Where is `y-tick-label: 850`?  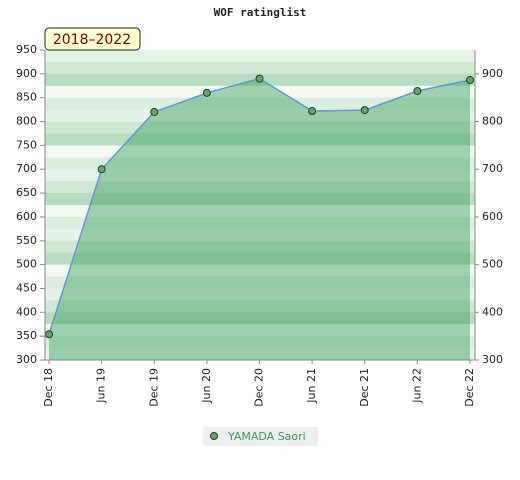
y-tick-label: 850 is located at coordinates (26, 97).